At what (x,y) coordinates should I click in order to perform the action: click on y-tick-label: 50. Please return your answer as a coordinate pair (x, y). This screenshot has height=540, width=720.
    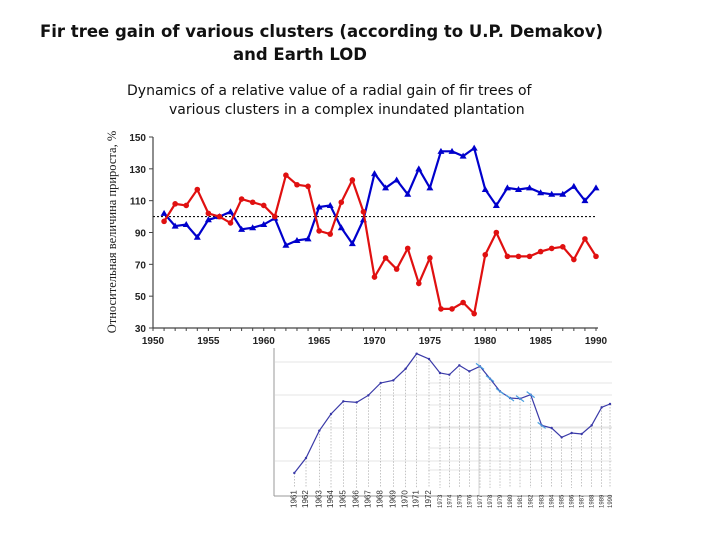
    Looking at the image, I should click on (141, 297).